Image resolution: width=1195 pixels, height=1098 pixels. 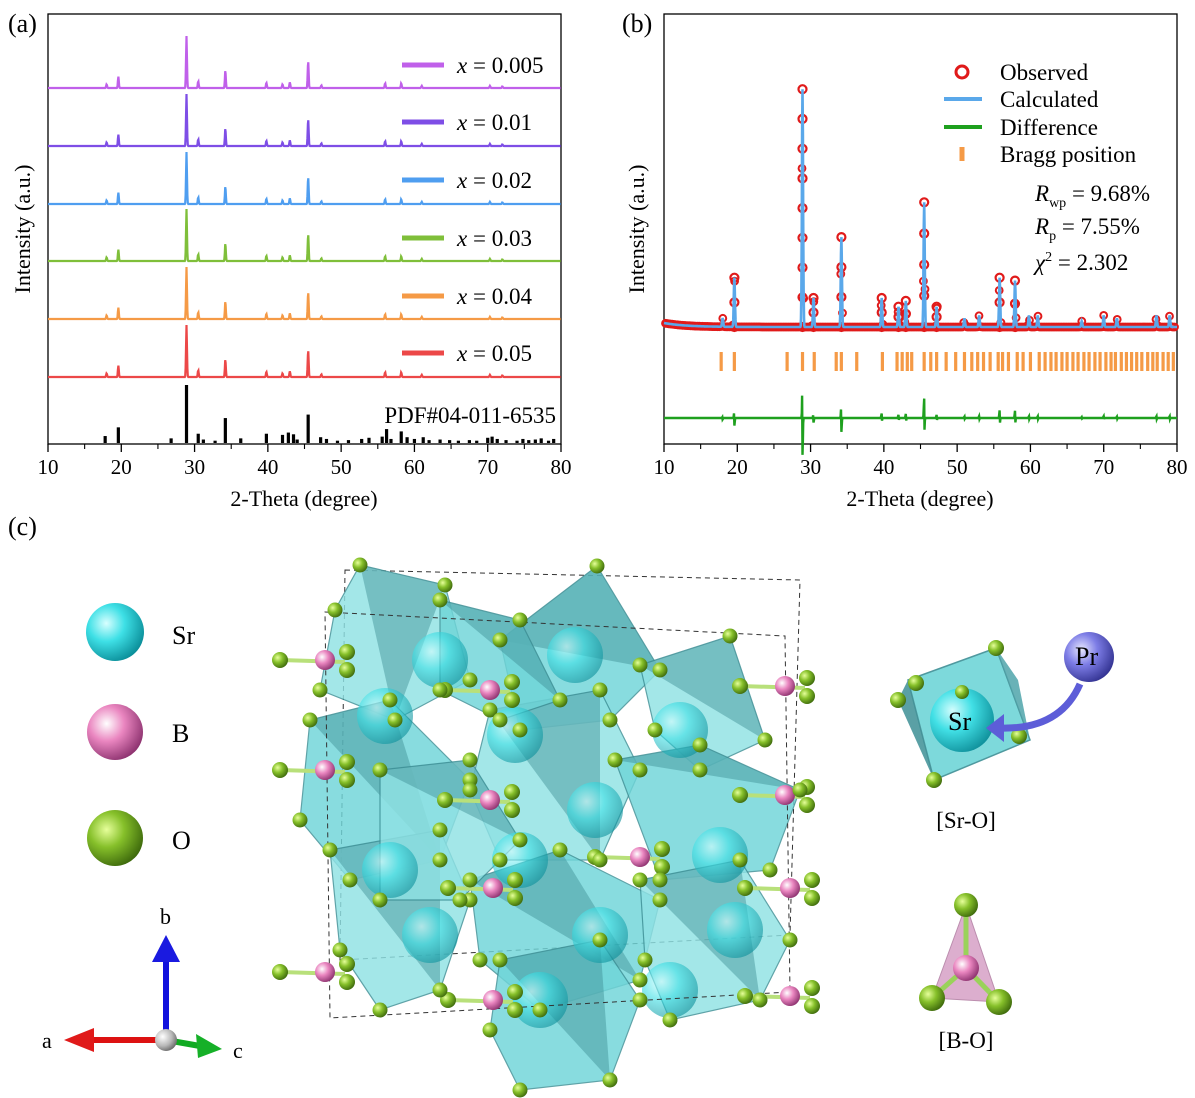 What do you see at coordinates (494, 353) in the screenshot?
I see `legend-label: x = 0.05` at bounding box center [494, 353].